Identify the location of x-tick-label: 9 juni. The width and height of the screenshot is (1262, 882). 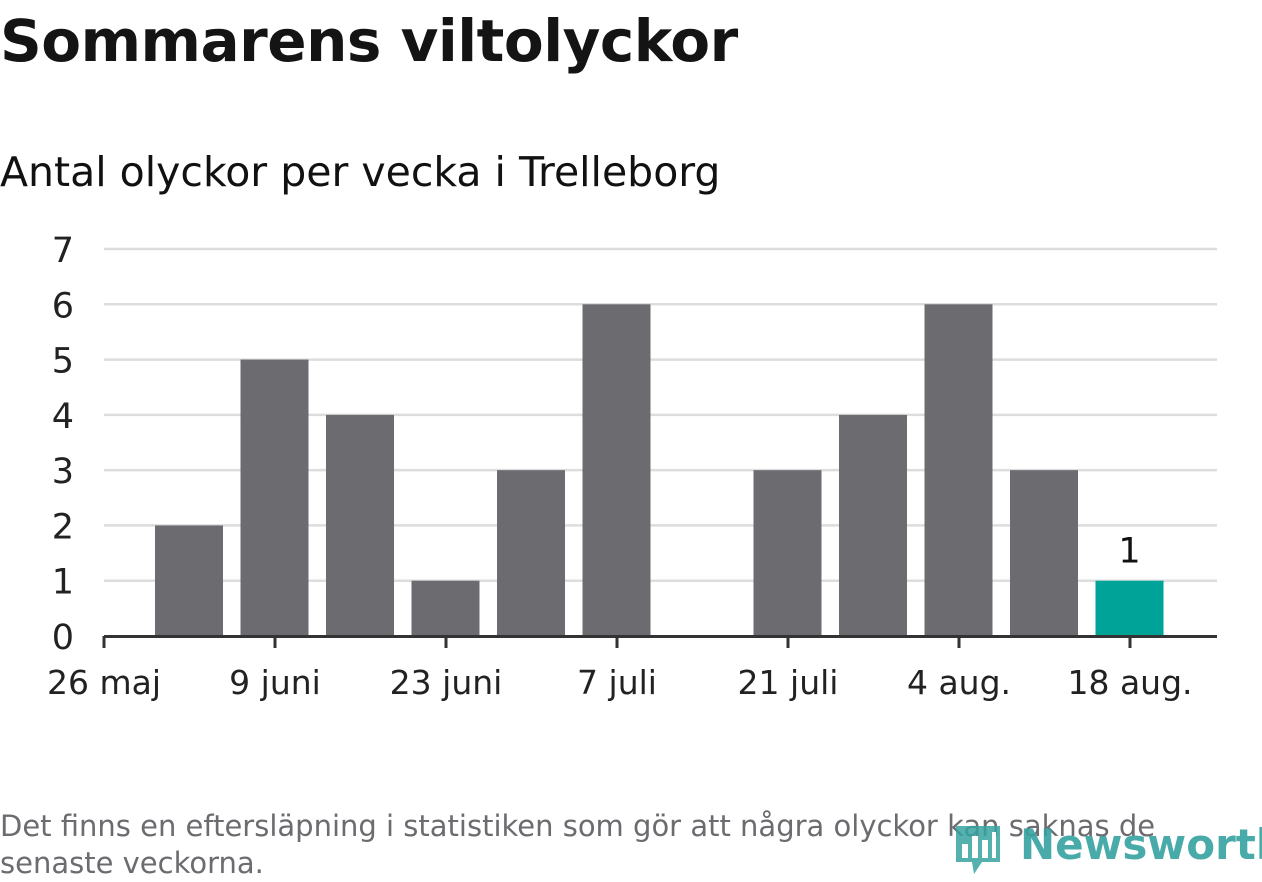
(275, 682).